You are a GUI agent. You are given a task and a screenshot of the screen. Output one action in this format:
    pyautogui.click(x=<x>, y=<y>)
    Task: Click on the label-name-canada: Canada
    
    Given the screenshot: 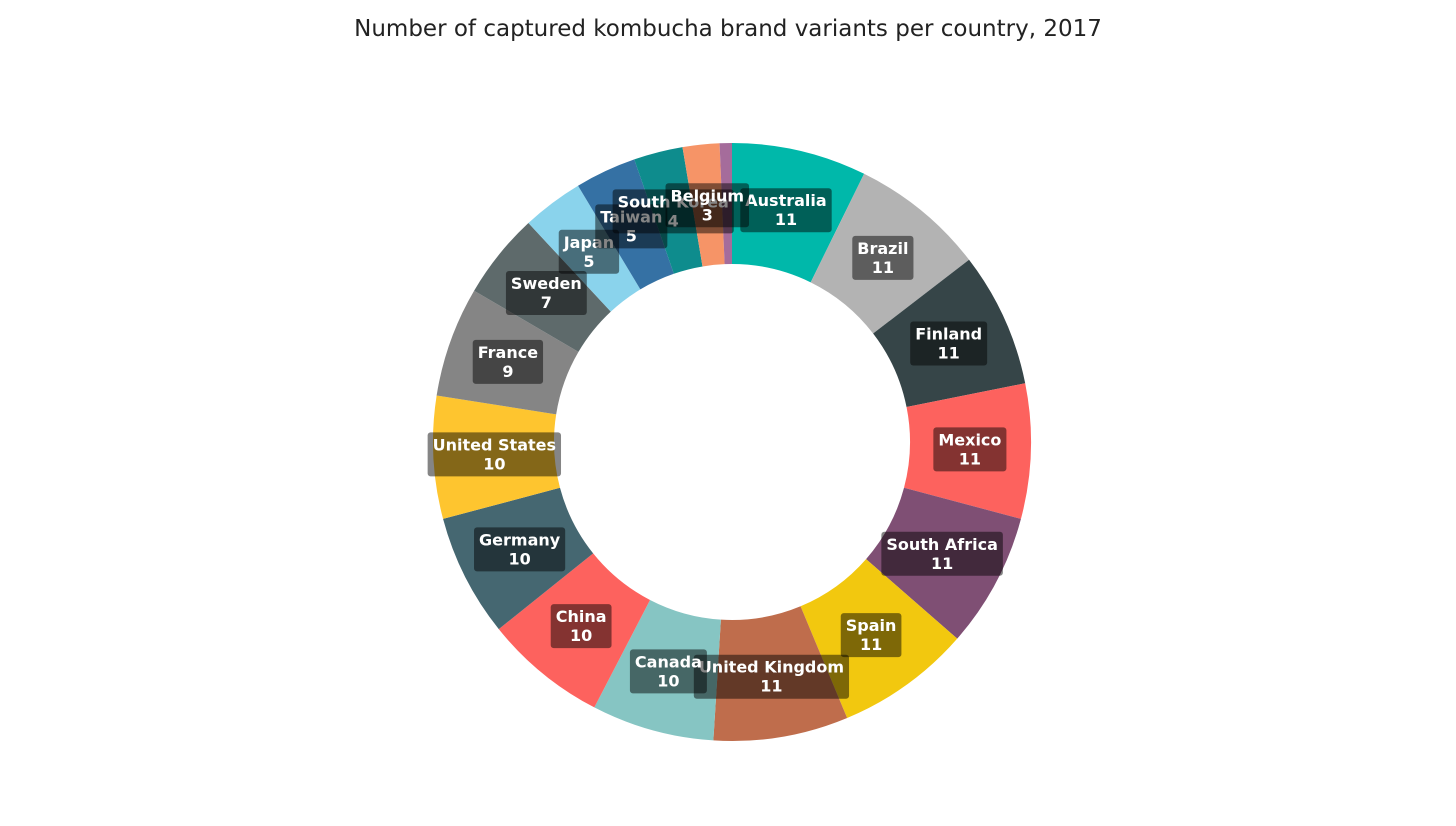 What is the action you would take?
    pyautogui.click(x=668, y=661)
    